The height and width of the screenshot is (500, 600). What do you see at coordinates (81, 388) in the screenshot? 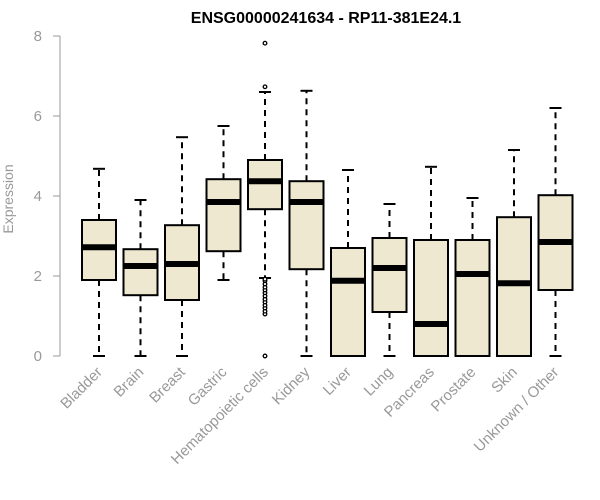
I see `x-tick-label: Bladder` at bounding box center [81, 388].